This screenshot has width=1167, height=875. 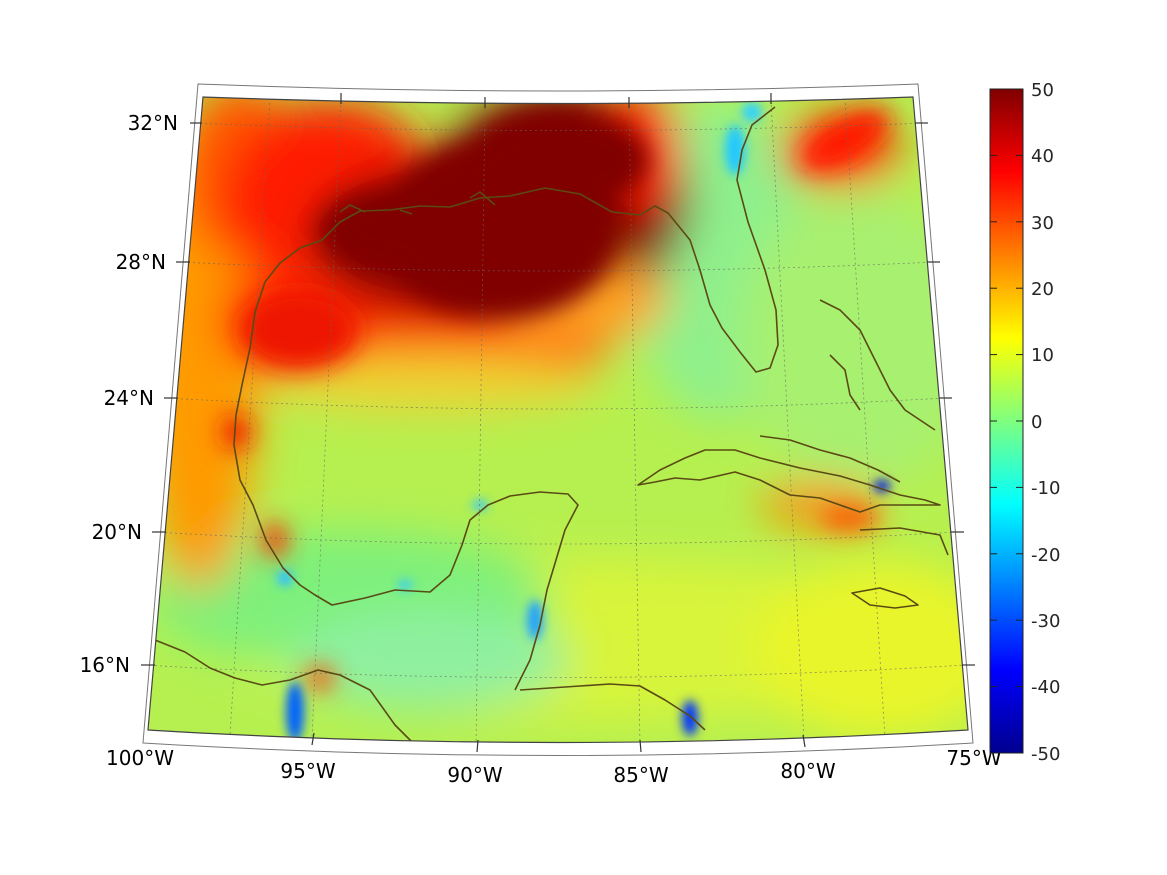 I want to click on lat-label-24: 24°N, so click(x=129, y=398).